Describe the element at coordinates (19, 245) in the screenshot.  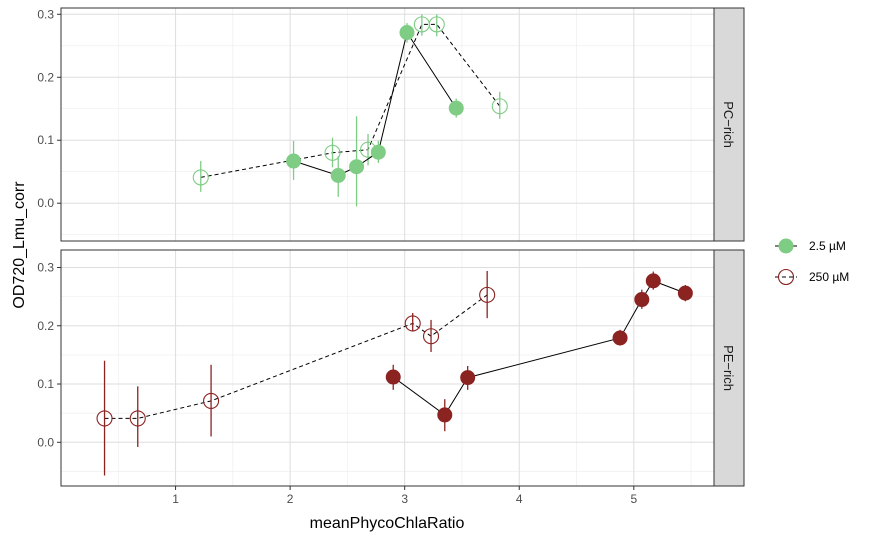
I see `y-axis-title: OD720_Lmu_corr` at that location.